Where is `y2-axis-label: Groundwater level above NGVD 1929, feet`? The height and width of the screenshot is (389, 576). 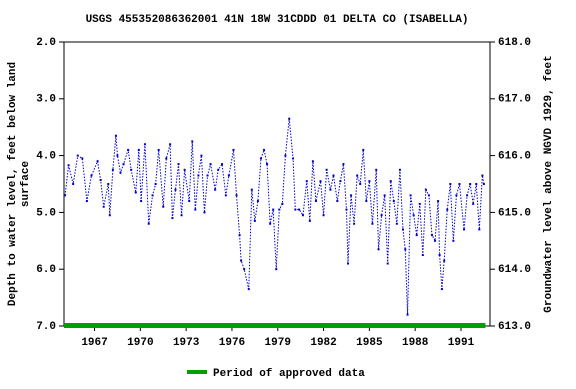 y2-axis-label: Groundwater level above NGVD 1929, feet is located at coordinates (549, 183).